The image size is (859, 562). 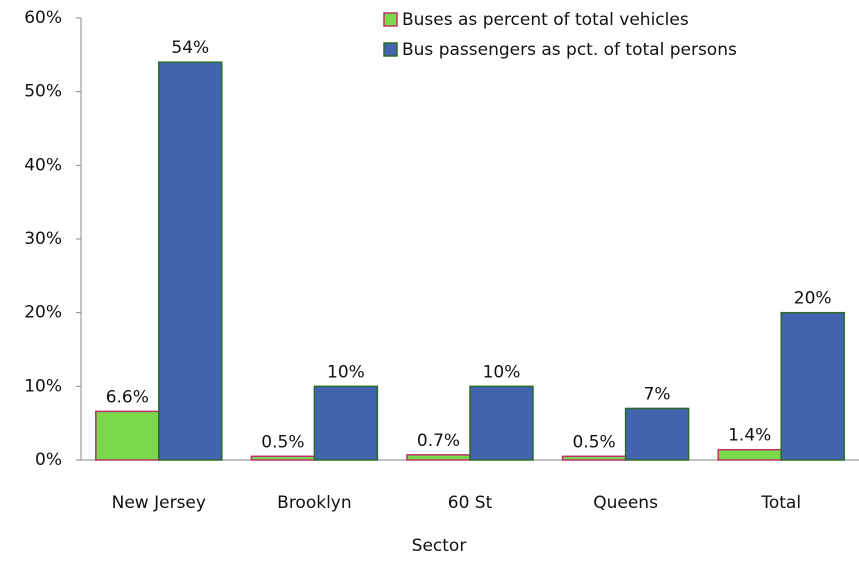 I want to click on x-tick-label: Brooklyn, so click(x=314, y=503).